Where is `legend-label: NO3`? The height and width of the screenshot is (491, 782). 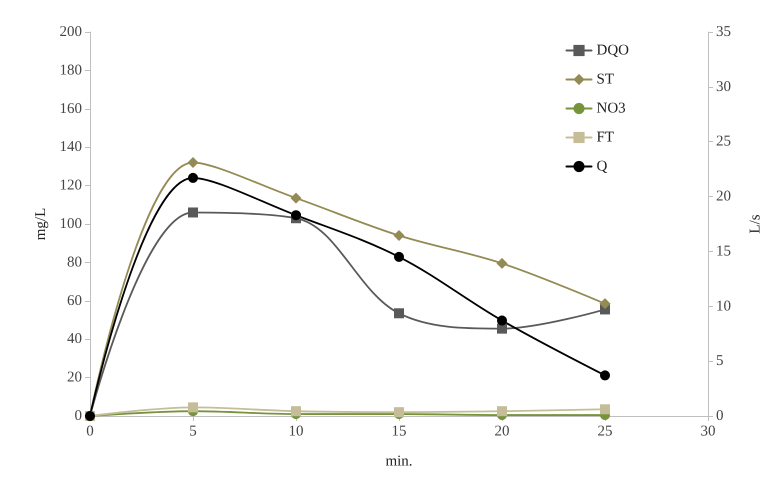
legend-label: NO3 is located at coordinates (611, 108).